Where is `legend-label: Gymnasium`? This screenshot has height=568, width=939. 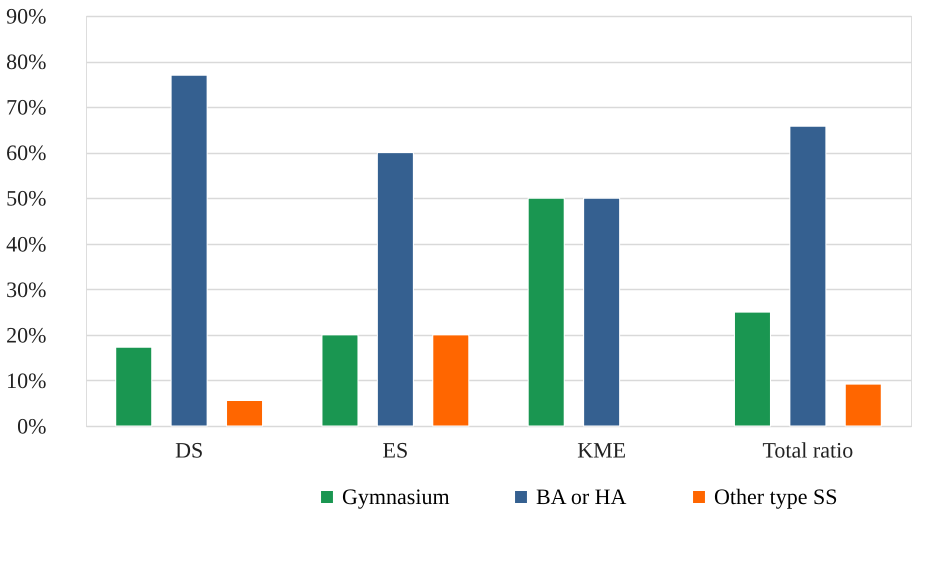 legend-label: Gymnasium is located at coordinates (396, 496).